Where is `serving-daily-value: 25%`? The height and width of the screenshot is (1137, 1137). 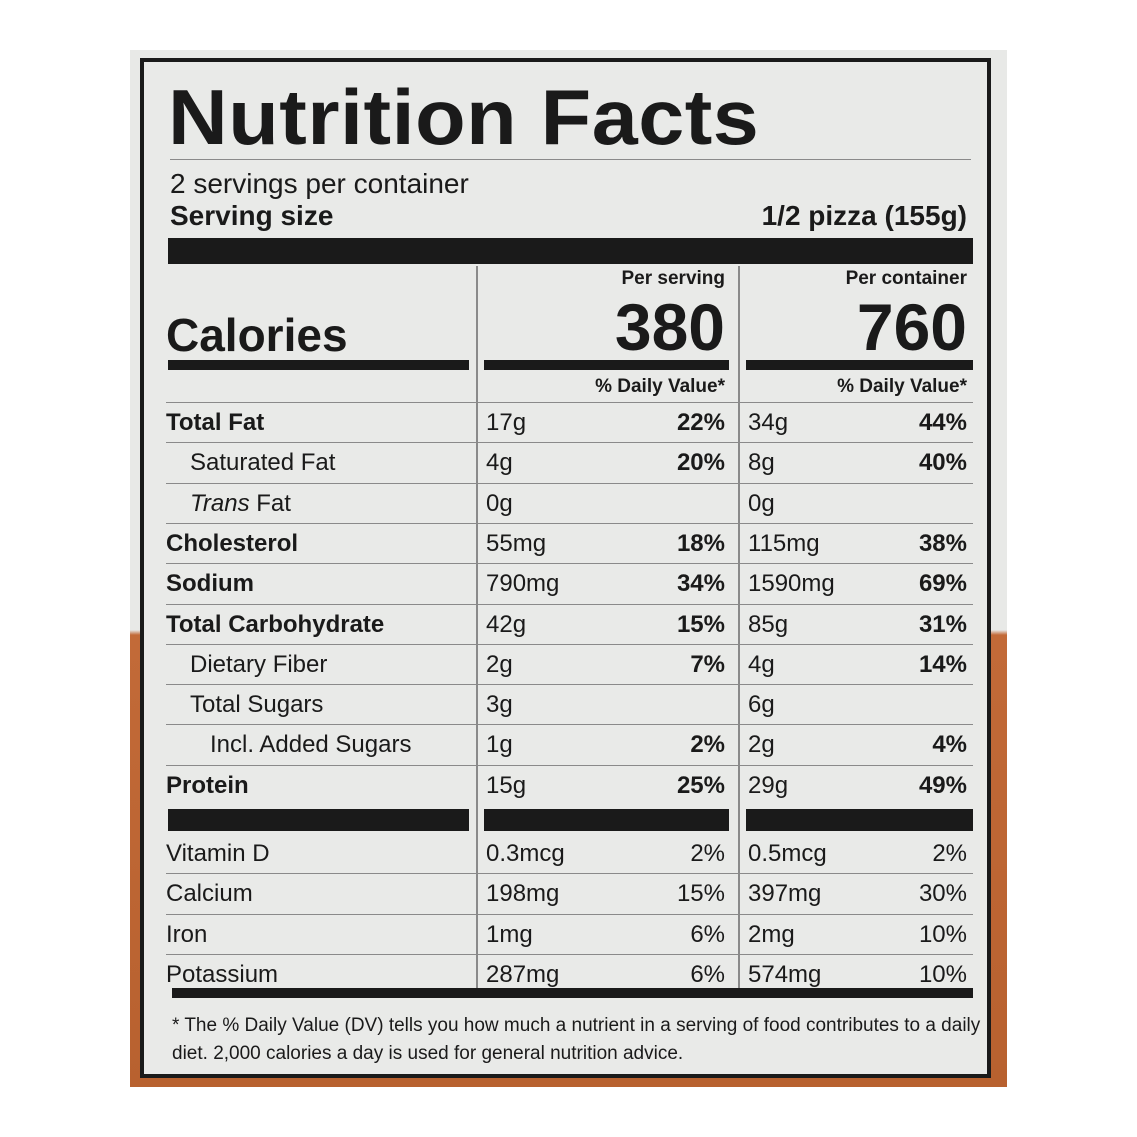 serving-daily-value: 25% is located at coordinates (700, 785).